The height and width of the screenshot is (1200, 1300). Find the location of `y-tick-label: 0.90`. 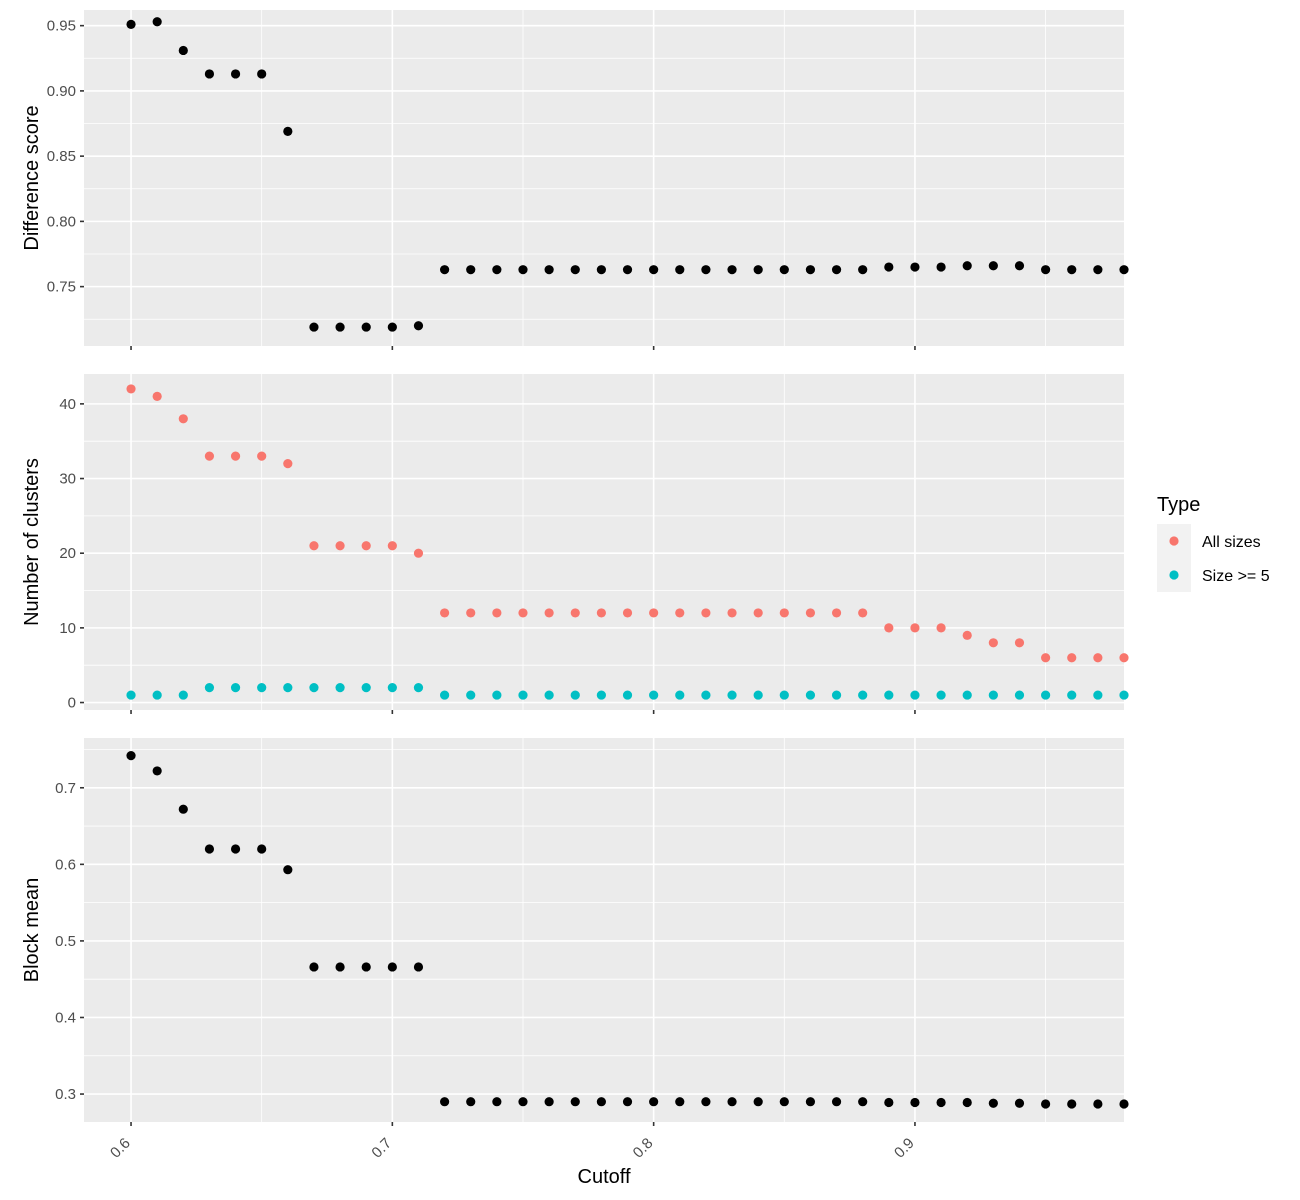

y-tick-label: 0.90 is located at coordinates (61, 91).